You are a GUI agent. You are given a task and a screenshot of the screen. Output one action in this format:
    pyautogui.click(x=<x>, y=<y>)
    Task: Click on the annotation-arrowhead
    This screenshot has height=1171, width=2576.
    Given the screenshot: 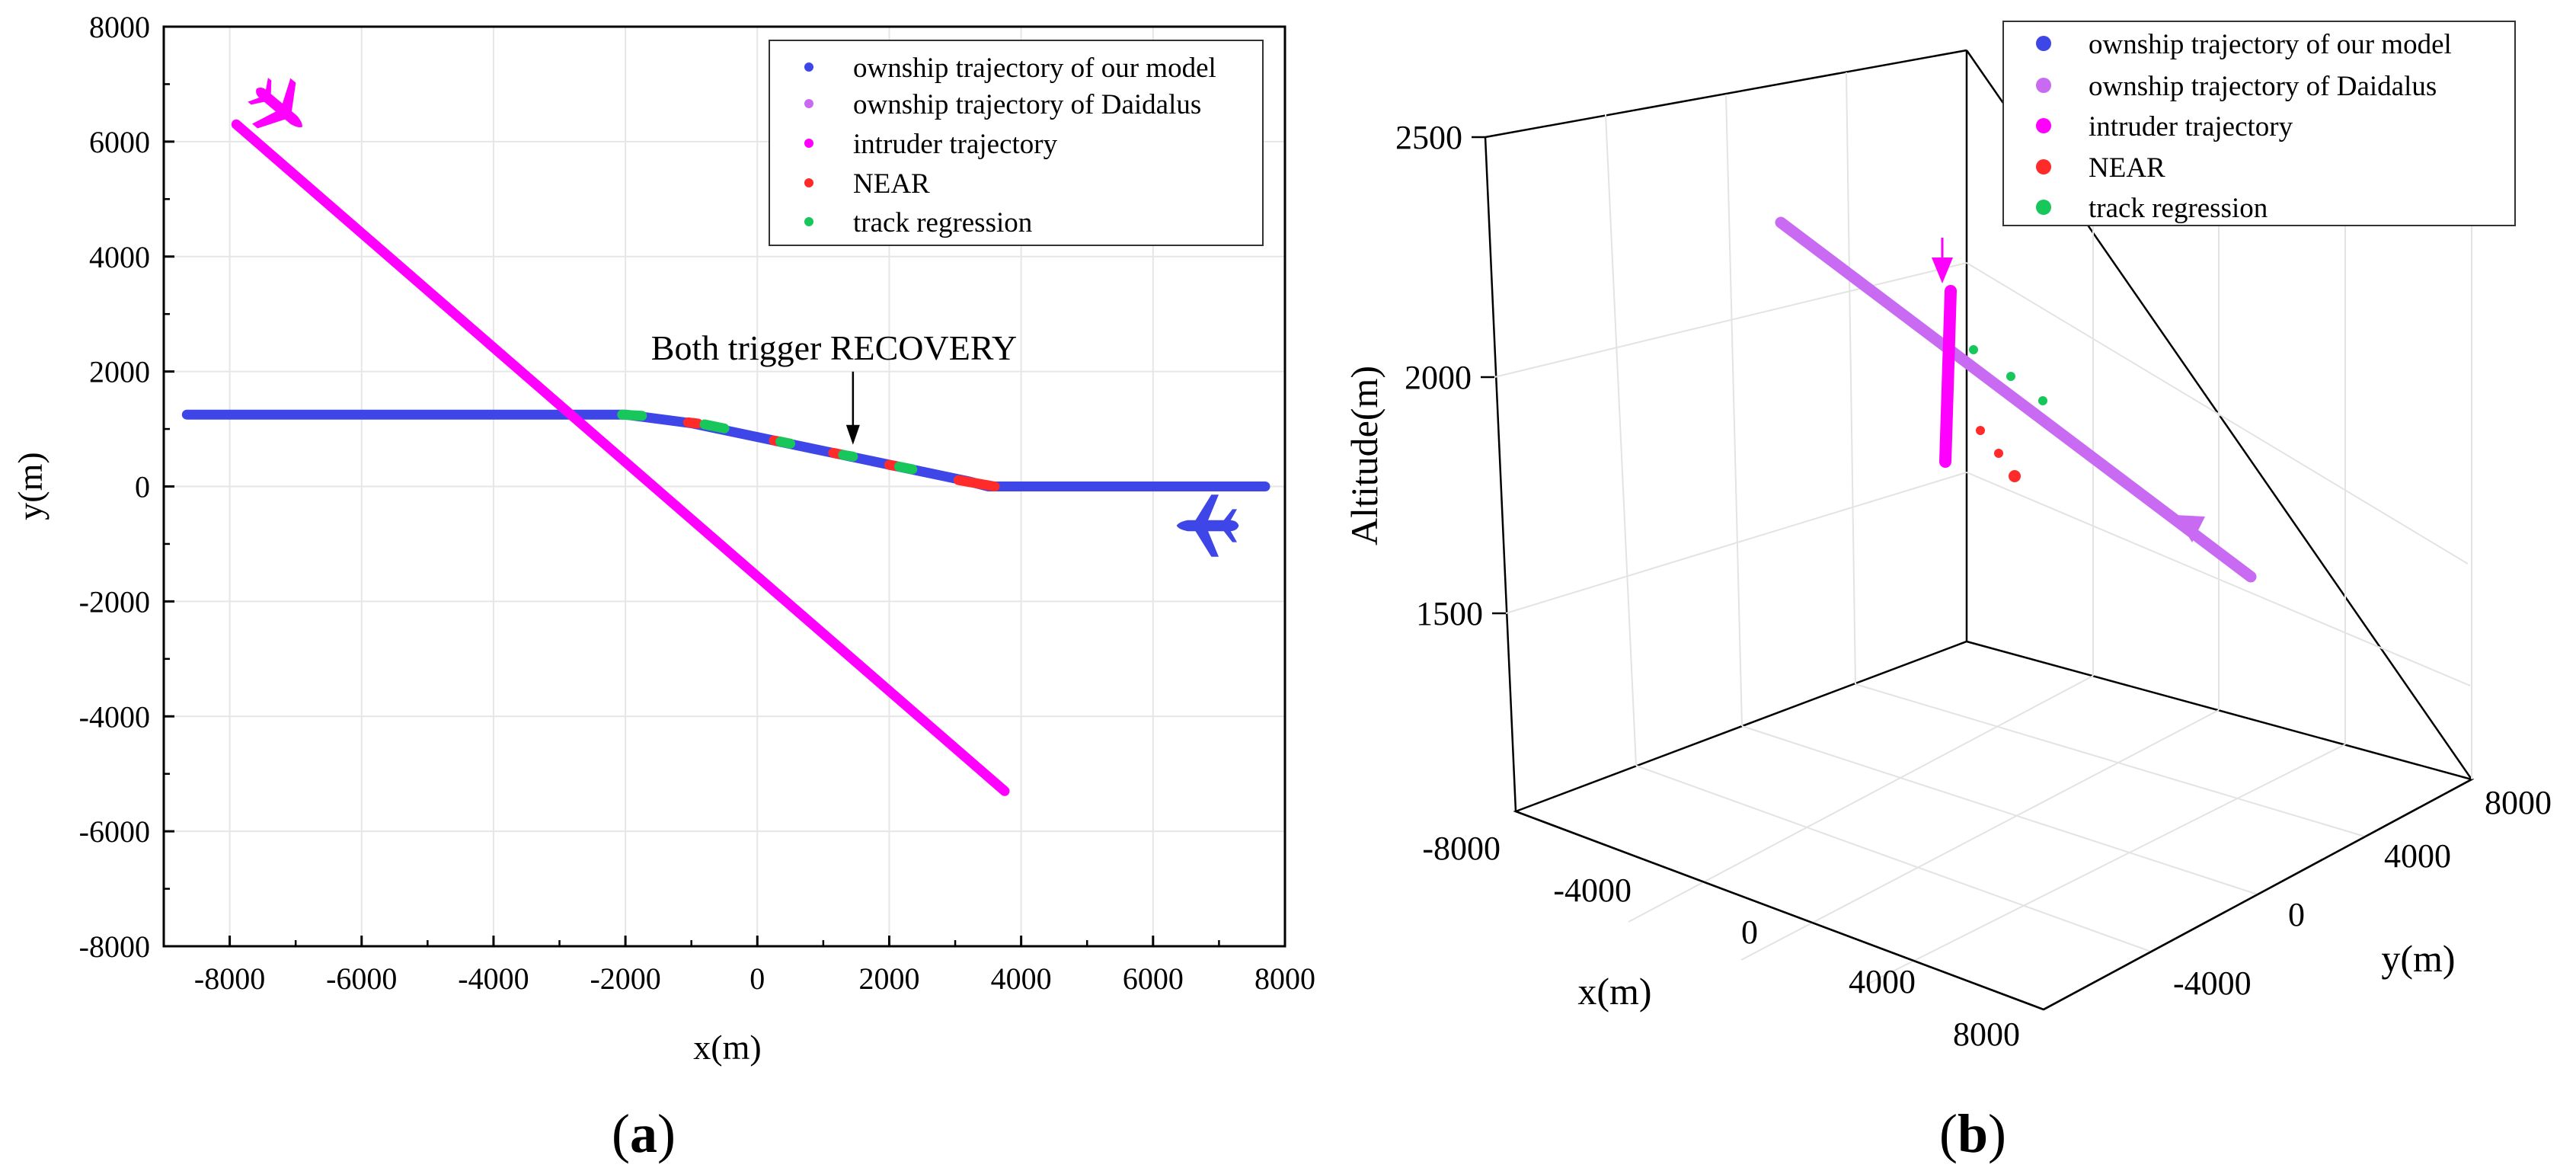 What is the action you would take?
    pyautogui.click(x=853, y=434)
    